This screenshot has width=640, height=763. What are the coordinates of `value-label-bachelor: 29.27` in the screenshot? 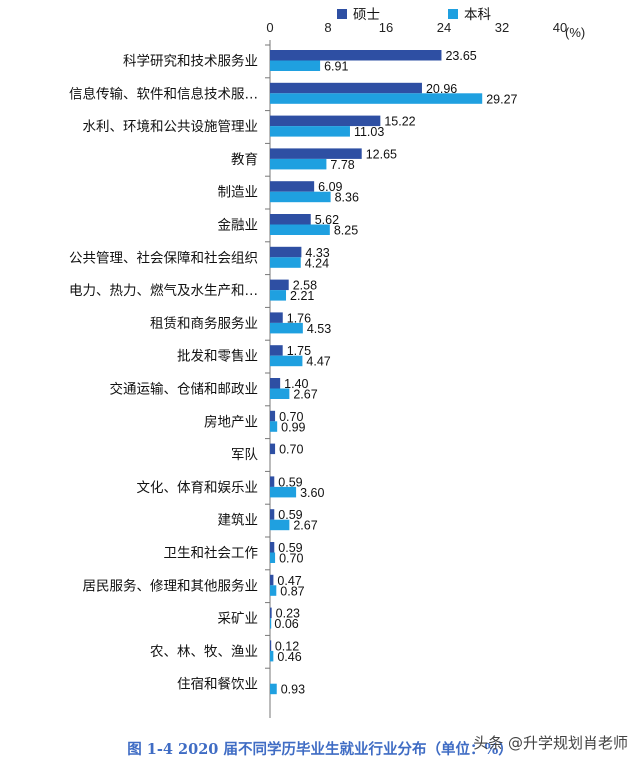 It's located at (501, 99).